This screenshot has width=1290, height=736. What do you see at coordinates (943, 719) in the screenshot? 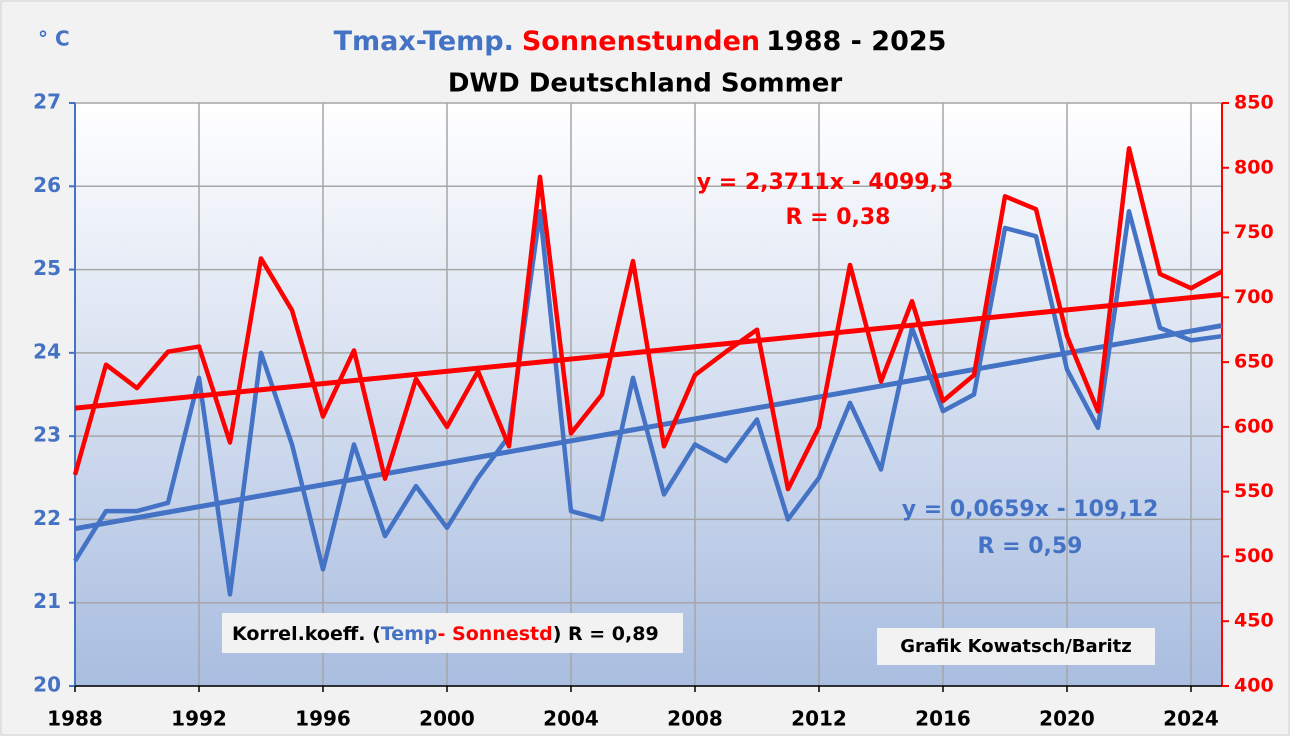
I see `x-tick-label: 2016` at bounding box center [943, 719].